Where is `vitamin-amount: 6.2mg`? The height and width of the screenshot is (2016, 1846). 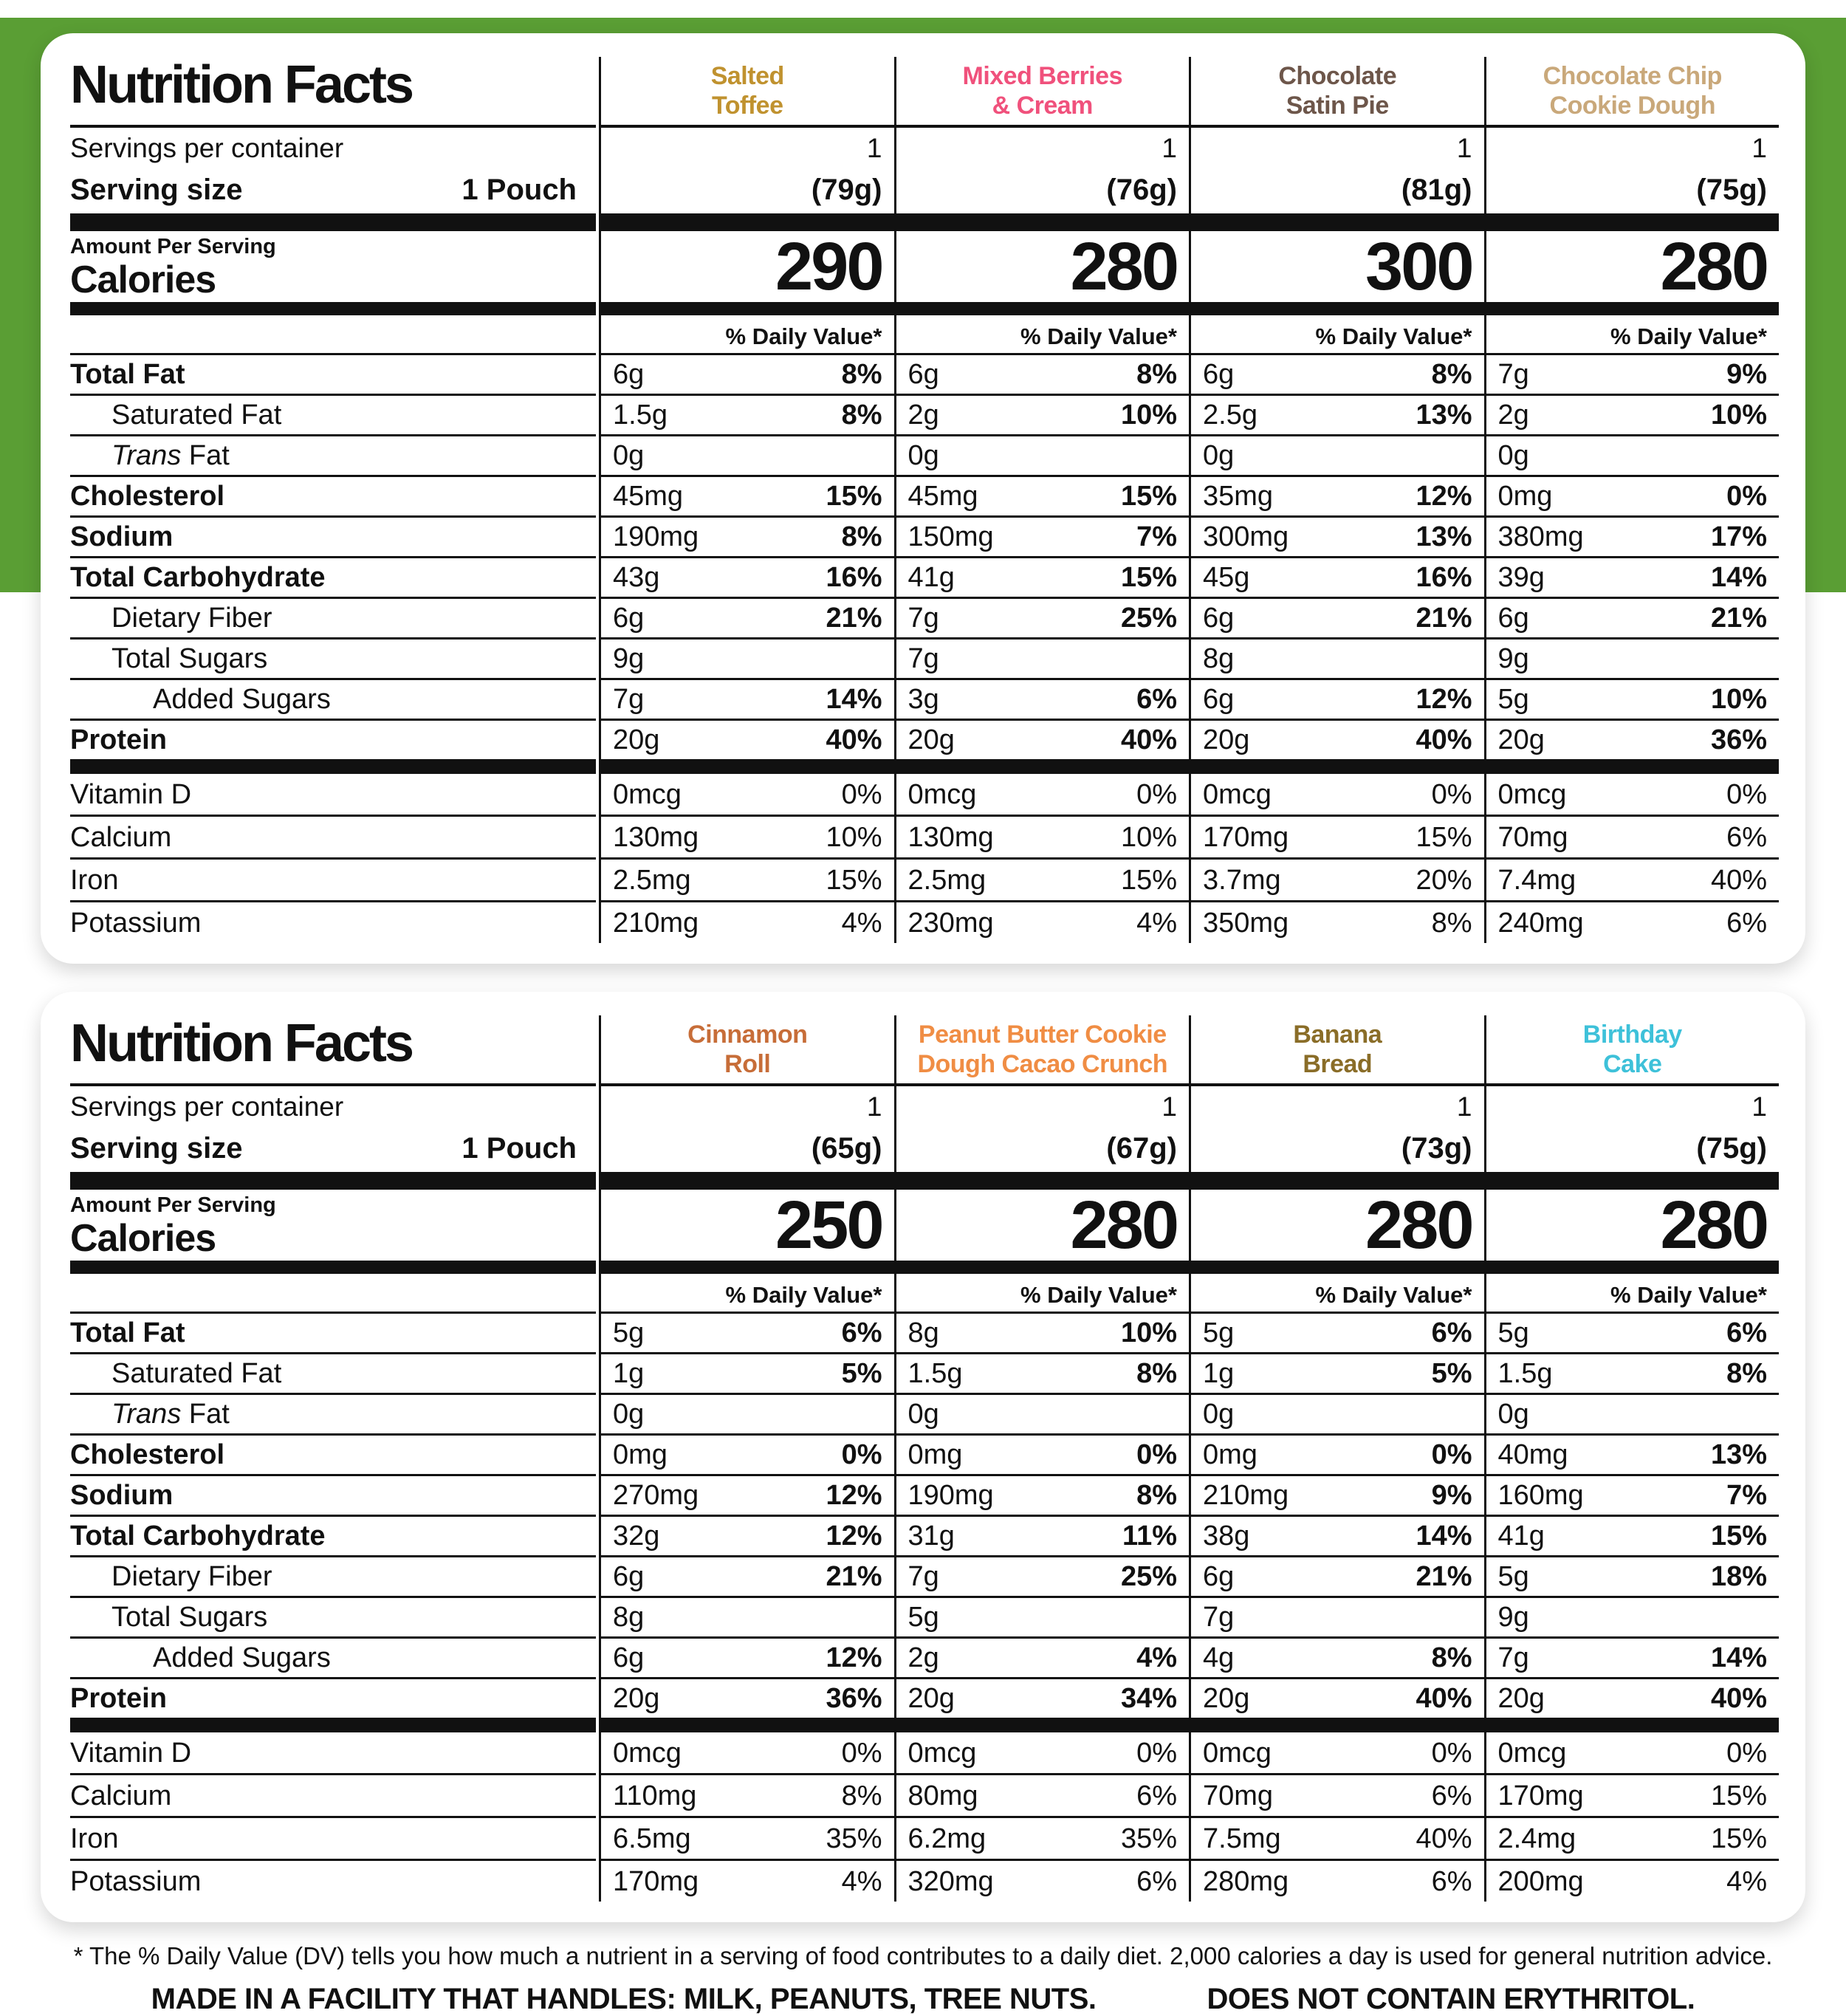
vitamin-amount: 6.2mg is located at coordinates (947, 1839).